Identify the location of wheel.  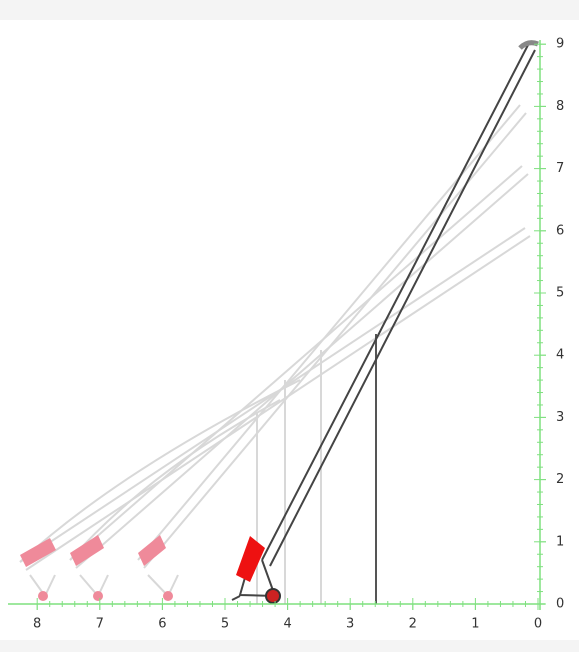
(273, 596).